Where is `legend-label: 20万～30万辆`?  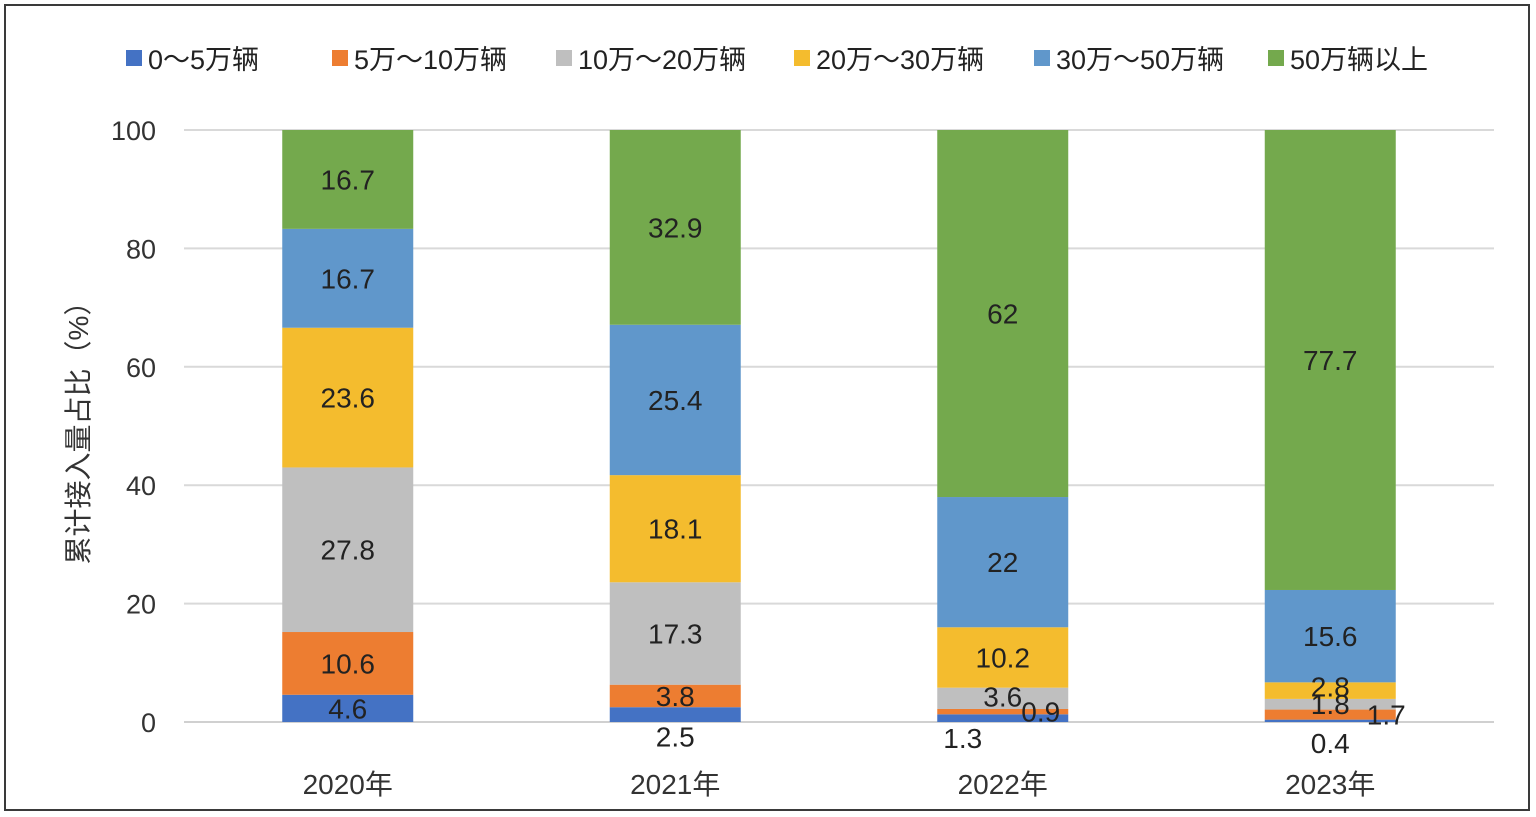
legend-label: 20万～30万辆 is located at coordinates (900, 60).